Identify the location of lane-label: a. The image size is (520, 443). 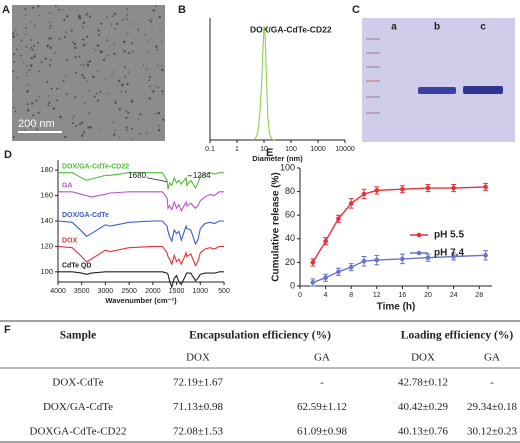
(394, 27).